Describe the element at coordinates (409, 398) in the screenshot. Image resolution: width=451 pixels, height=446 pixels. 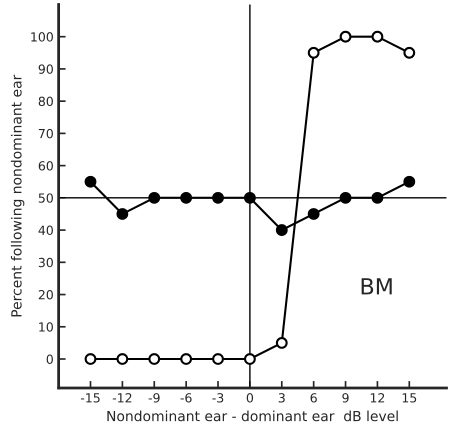
I see `x-tick-label: 15` at that location.